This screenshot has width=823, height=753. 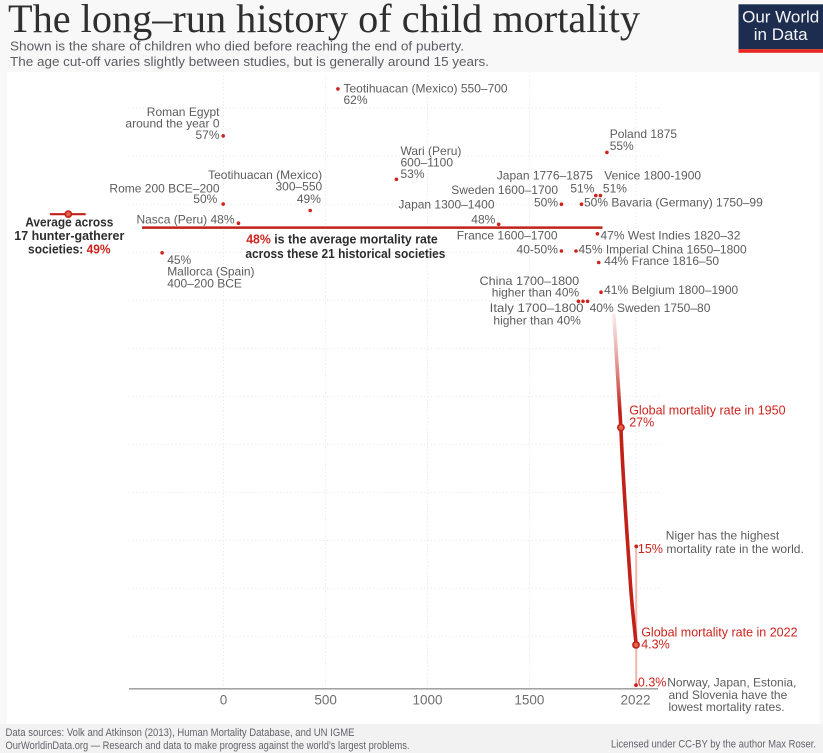 What do you see at coordinates (641, 423) in the screenshot?
I see `svg-text: 27%` at bounding box center [641, 423].